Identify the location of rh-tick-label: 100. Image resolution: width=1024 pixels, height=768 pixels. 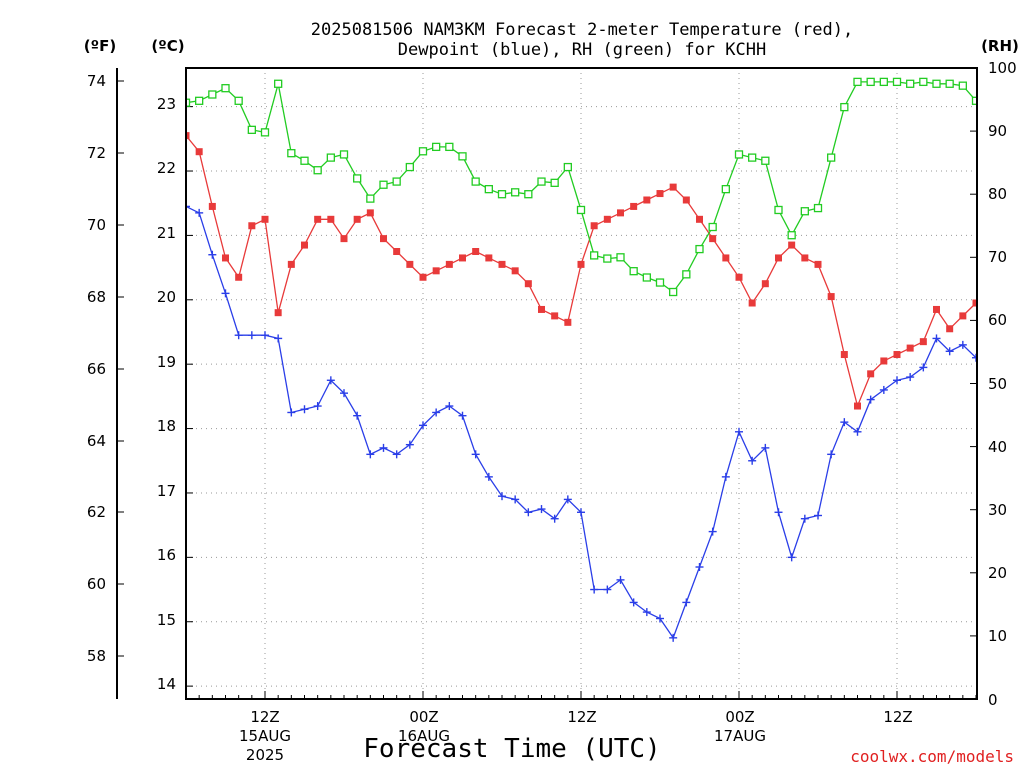
(1002, 68).